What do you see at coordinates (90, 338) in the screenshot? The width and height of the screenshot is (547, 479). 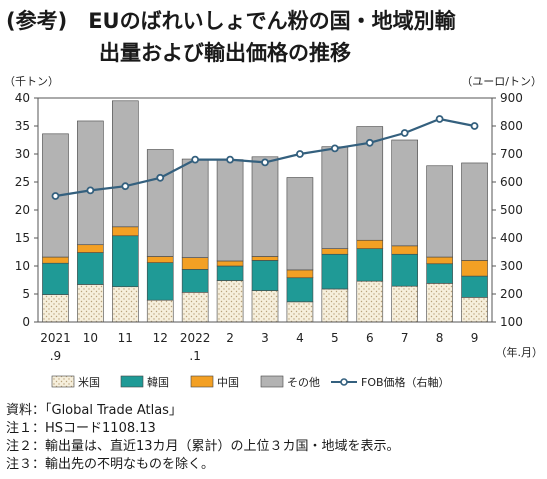 I see `x-tick-label: 10` at bounding box center [90, 338].